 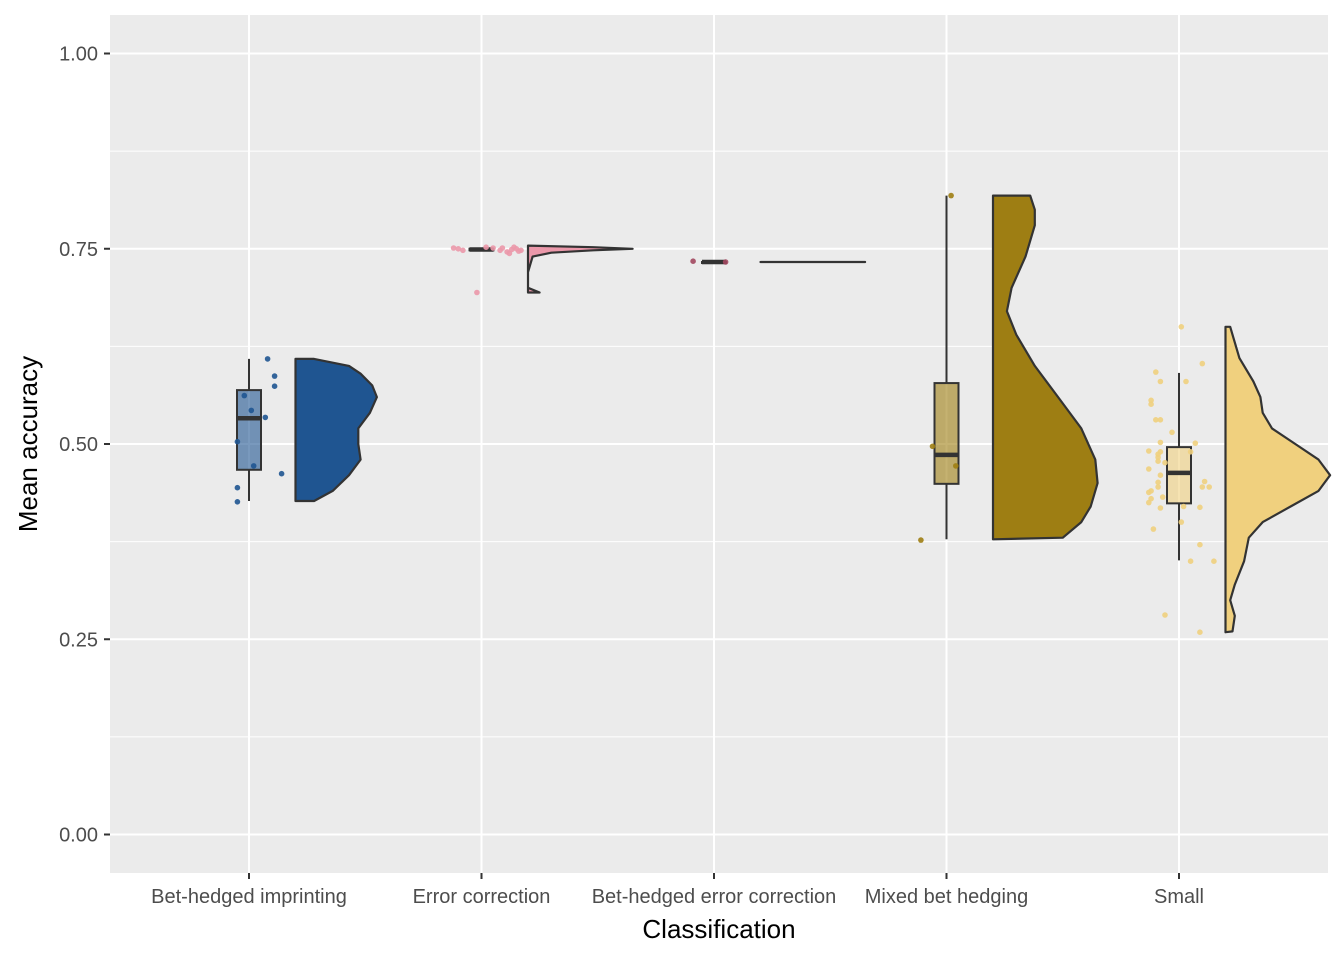 I want to click on x-tick-label: Error correction, so click(x=482, y=897).